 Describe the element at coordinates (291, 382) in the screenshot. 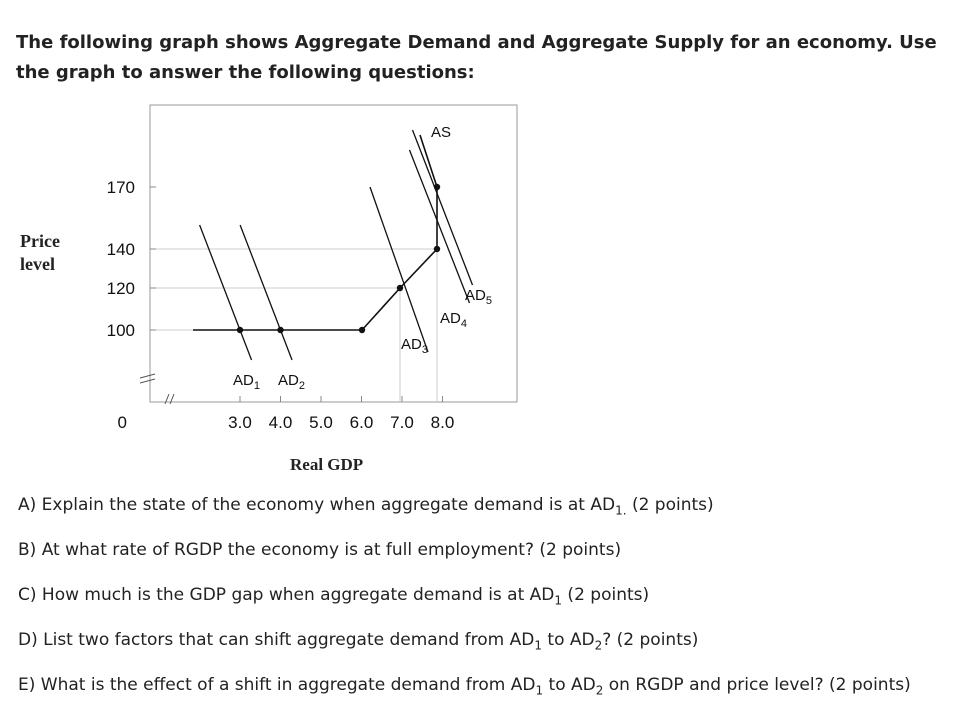

I see `ad2-label: AD2` at that location.